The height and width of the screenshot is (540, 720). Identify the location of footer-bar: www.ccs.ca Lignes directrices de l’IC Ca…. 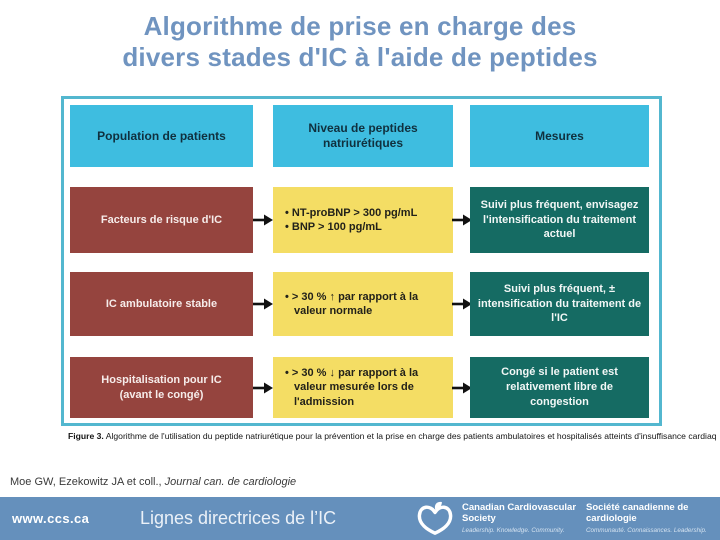
(360, 518).